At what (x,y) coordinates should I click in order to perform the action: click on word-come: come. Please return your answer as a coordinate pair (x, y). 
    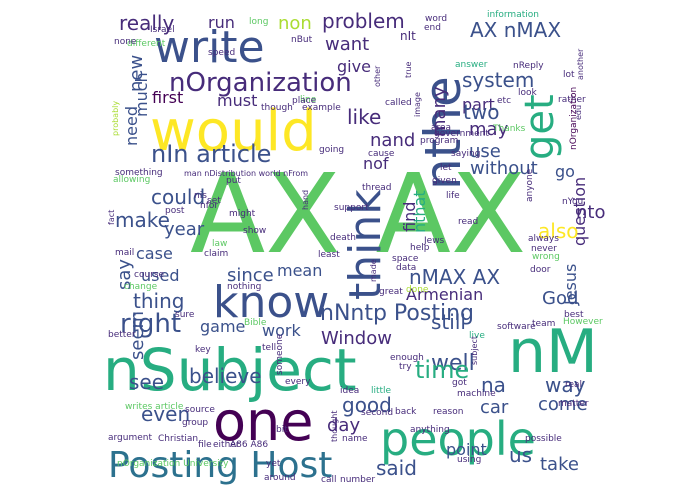
    Looking at the image, I should click on (563, 404).